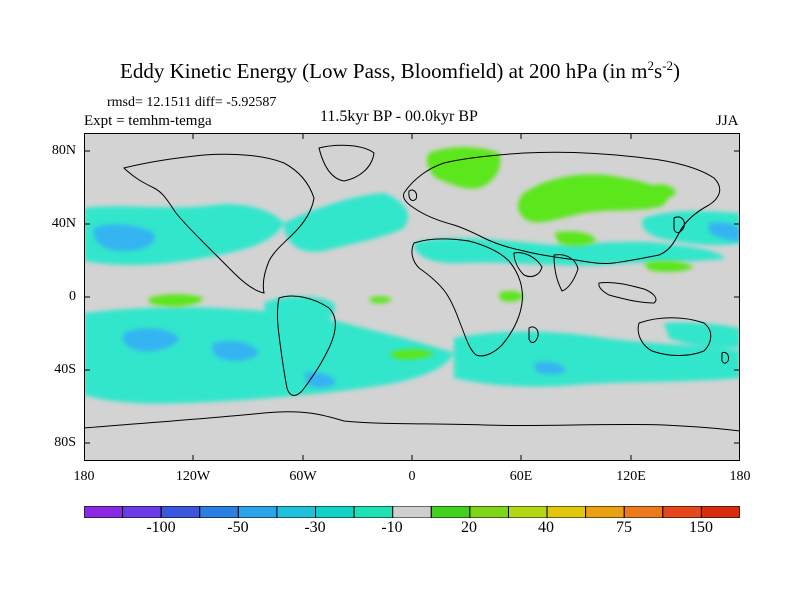  What do you see at coordinates (412, 476) in the screenshot?
I see `lon-label-0: 0` at bounding box center [412, 476].